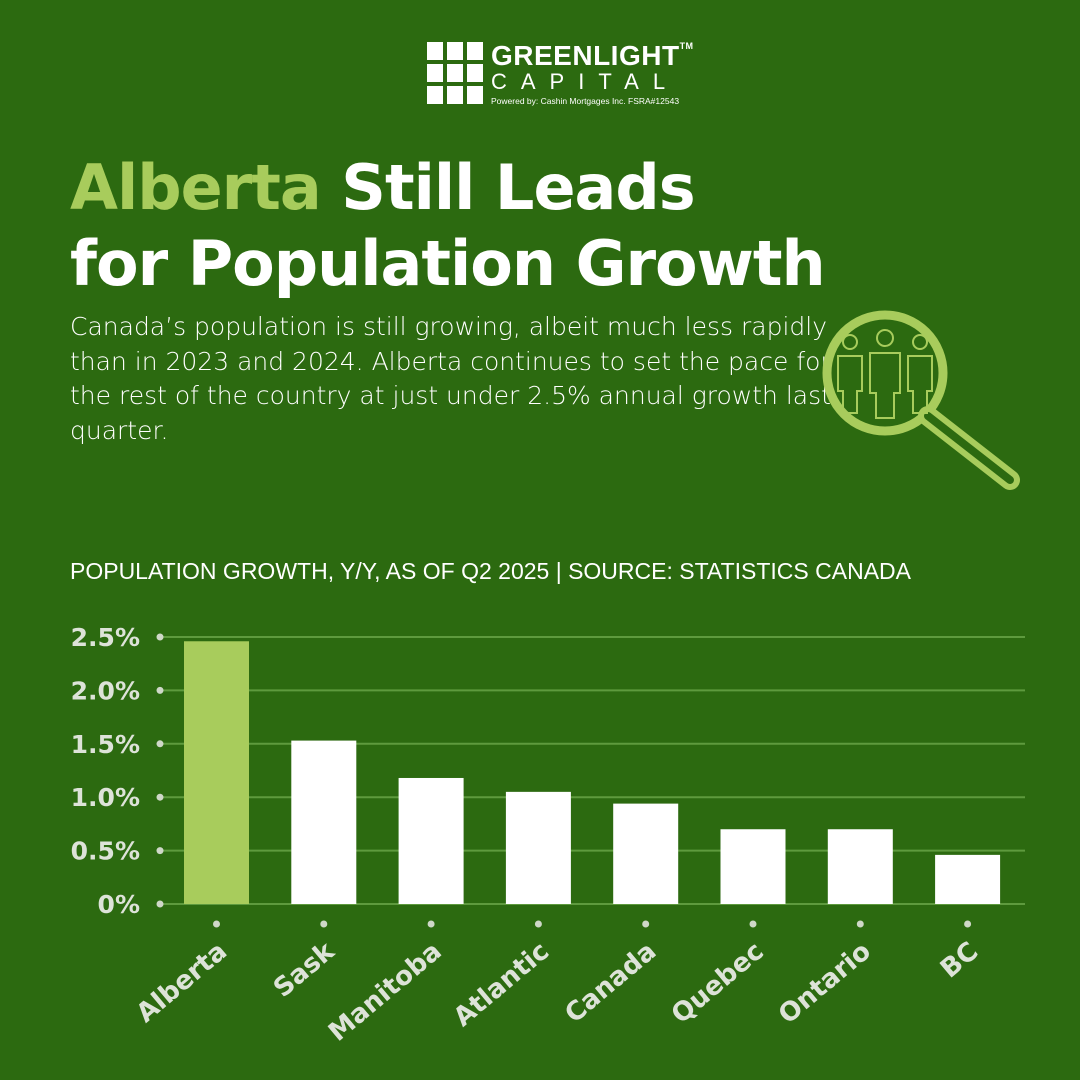  What do you see at coordinates (921, 400) in the screenshot?
I see `magnifier-people-icon` at bounding box center [921, 400].